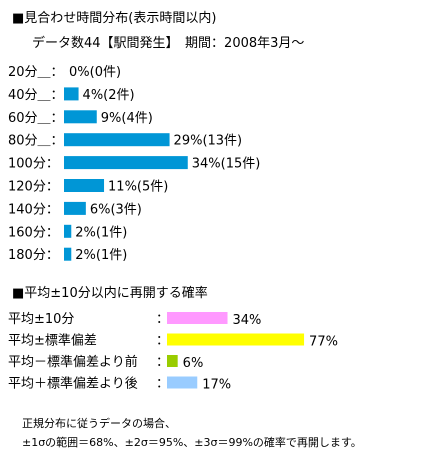  Describe the element at coordinates (33, 255) in the screenshot. I see `category-label: 180分：` at that location.